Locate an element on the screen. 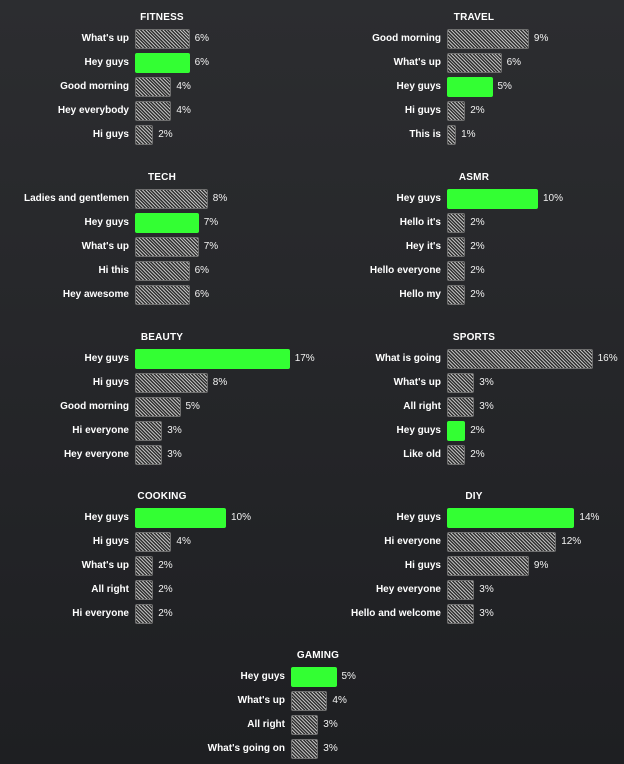  category-label: Hey awesome is located at coordinates (95, 294).